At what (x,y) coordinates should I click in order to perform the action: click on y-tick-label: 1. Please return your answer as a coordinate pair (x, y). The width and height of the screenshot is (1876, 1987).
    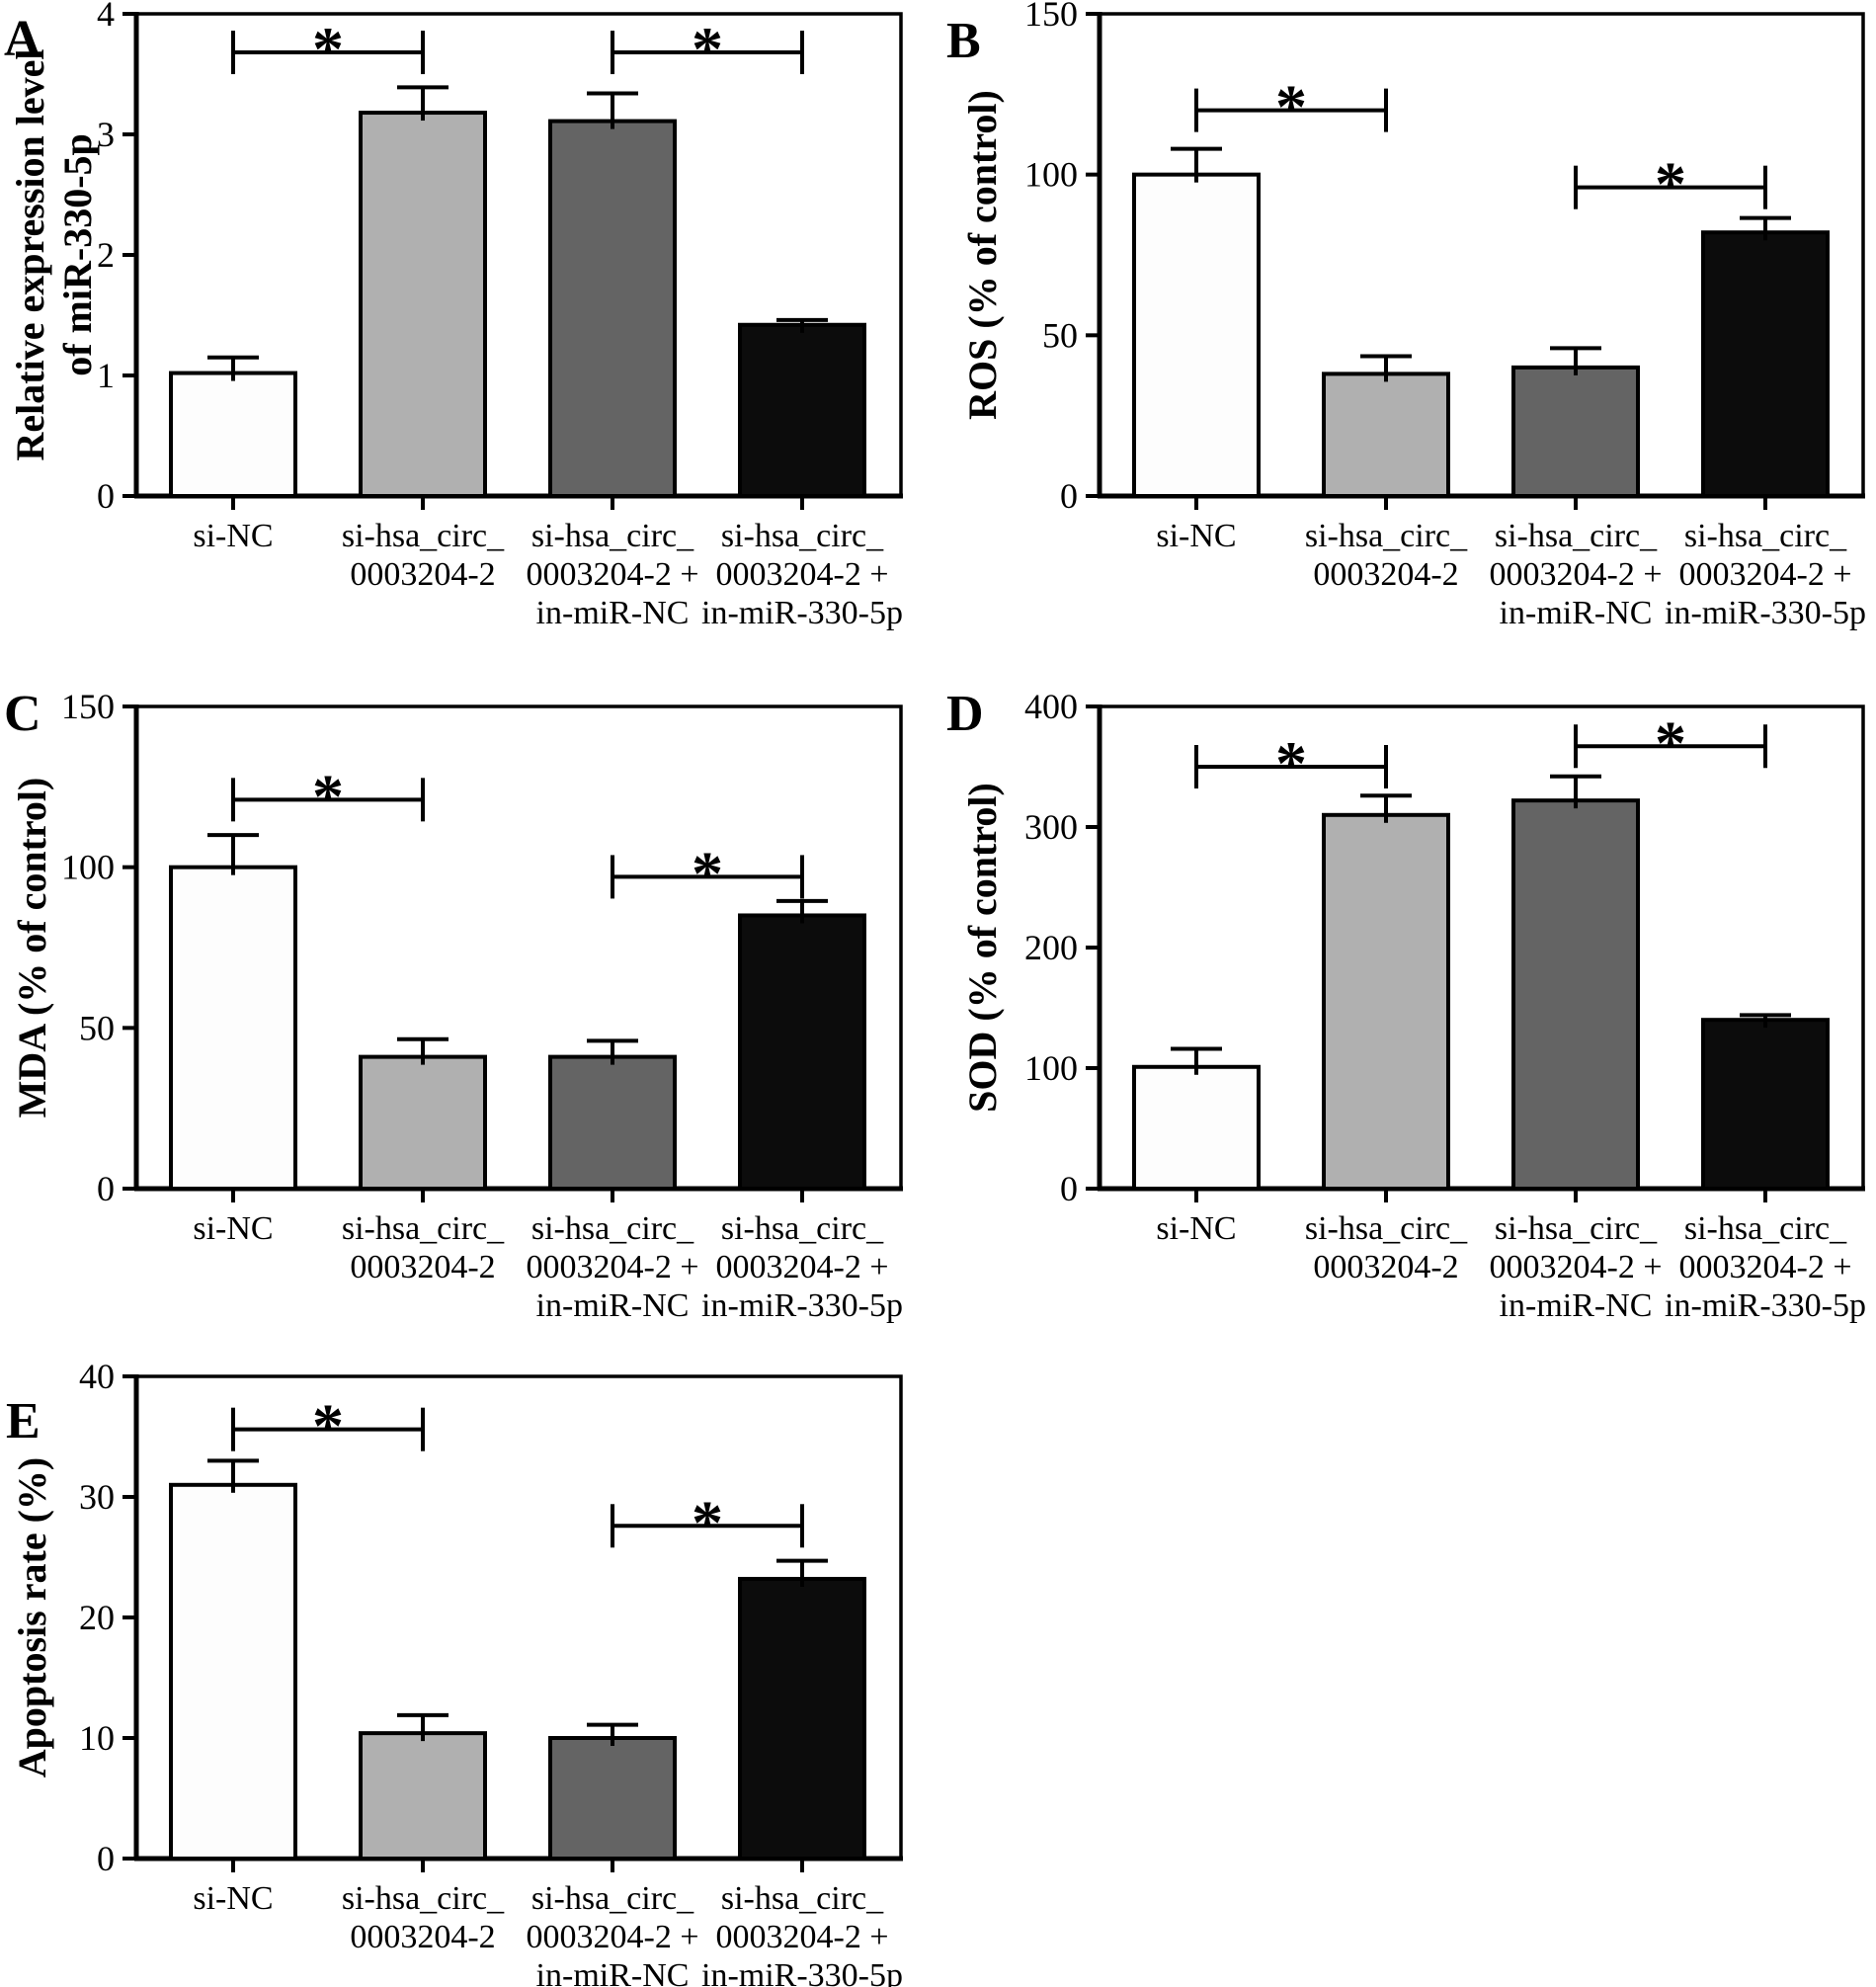
    Looking at the image, I should click on (106, 375).